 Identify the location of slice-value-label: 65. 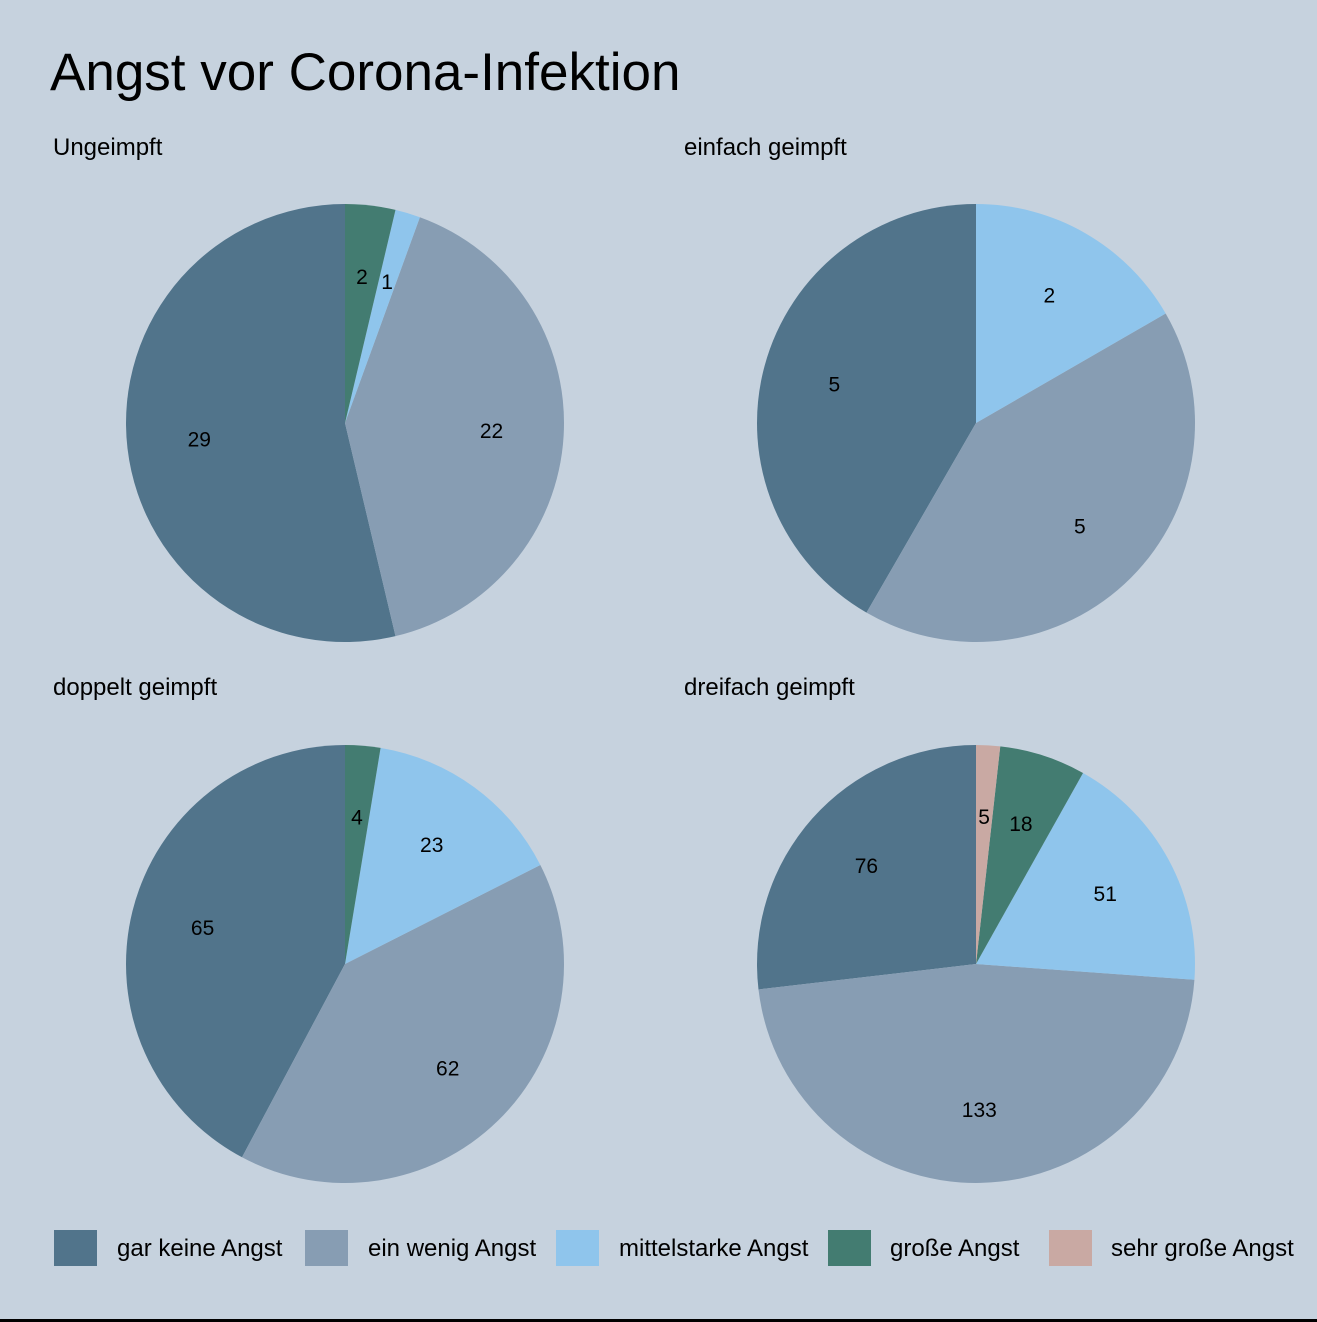
(202, 928).